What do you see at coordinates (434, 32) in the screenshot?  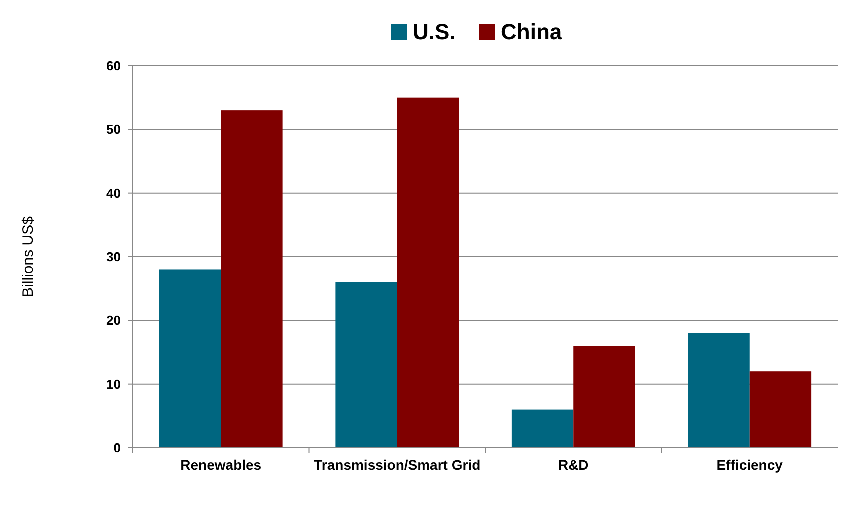 I see `legend-label: U.S.` at bounding box center [434, 32].